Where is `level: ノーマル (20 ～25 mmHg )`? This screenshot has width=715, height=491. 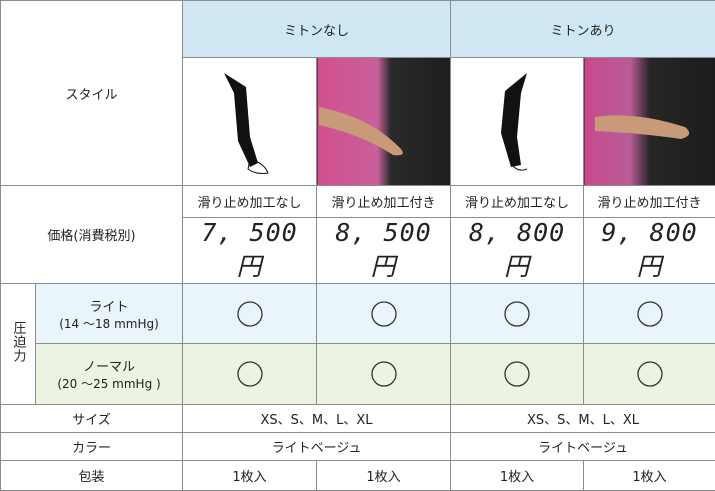 level: ノーマル (20 ～25 mmHg ) is located at coordinates (109, 374).